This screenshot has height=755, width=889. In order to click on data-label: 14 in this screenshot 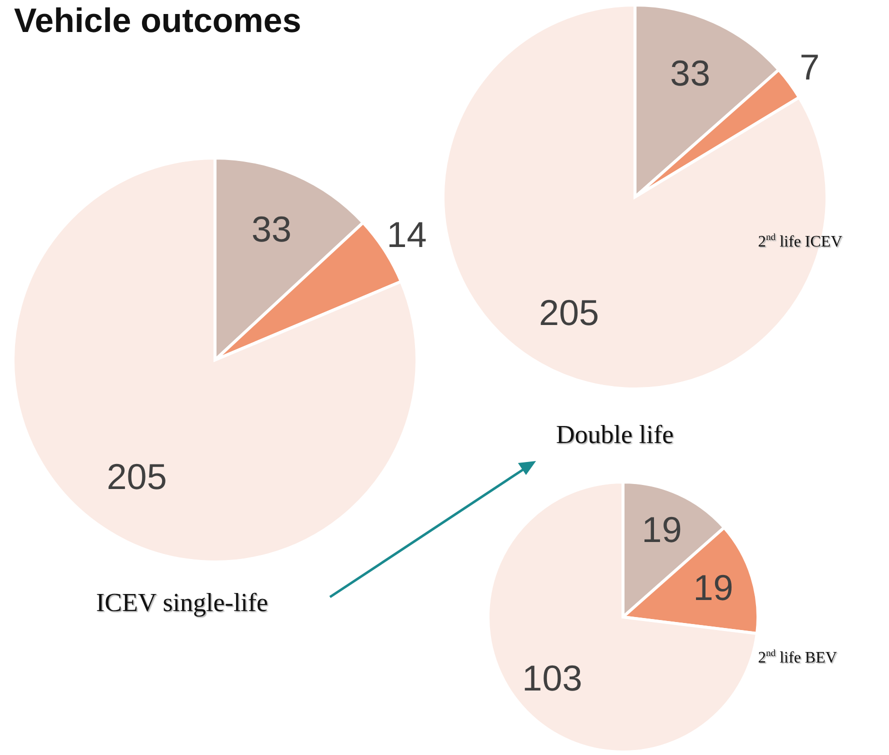, I will do `click(406, 235)`.